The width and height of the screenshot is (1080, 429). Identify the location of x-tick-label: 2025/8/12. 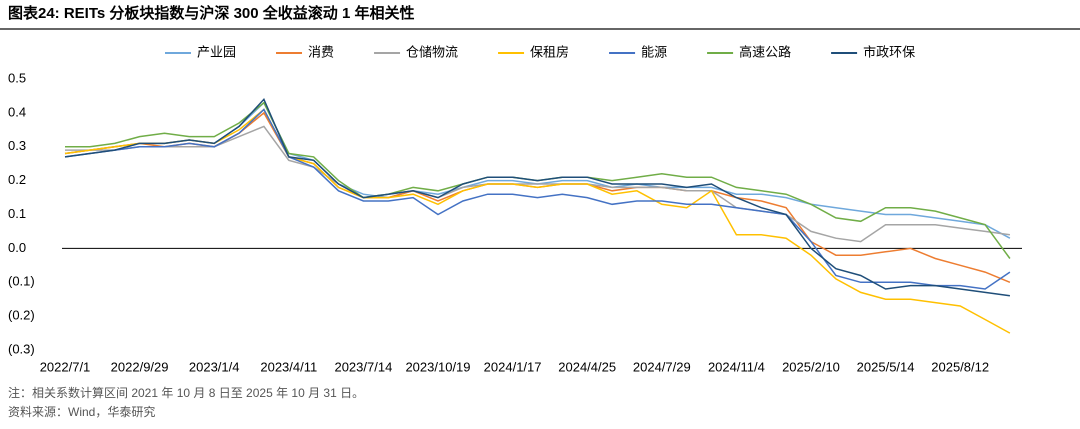
(960, 366).